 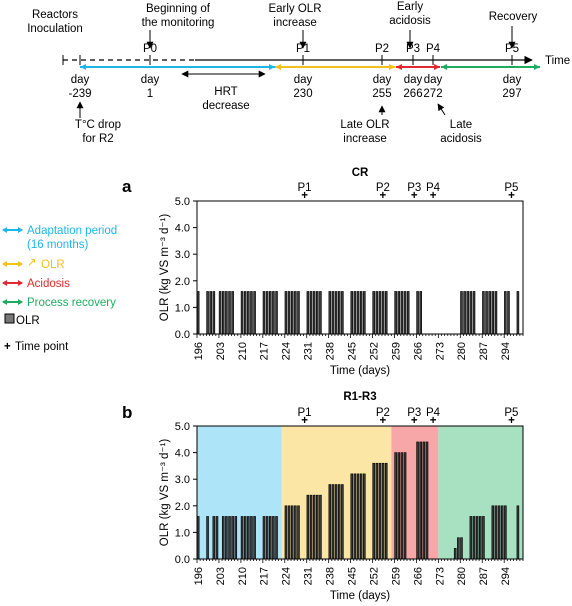 What do you see at coordinates (150, 49) in the screenshot?
I see `timeline-point-p0: P0` at bounding box center [150, 49].